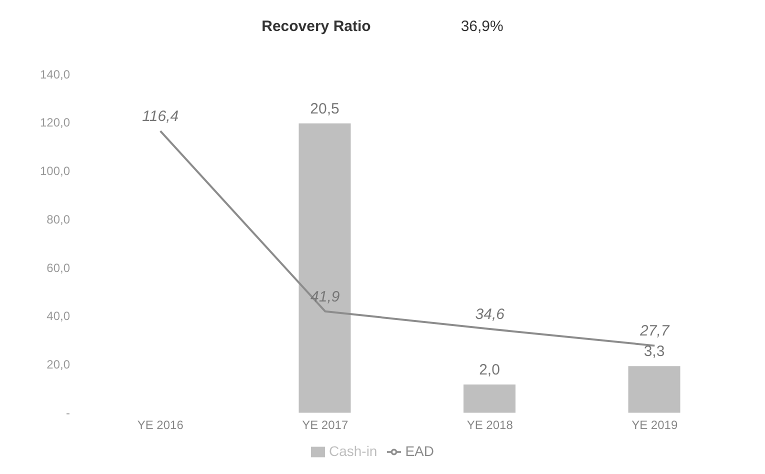  What do you see at coordinates (325, 109) in the screenshot?
I see `data-label: 20,5` at bounding box center [325, 109].